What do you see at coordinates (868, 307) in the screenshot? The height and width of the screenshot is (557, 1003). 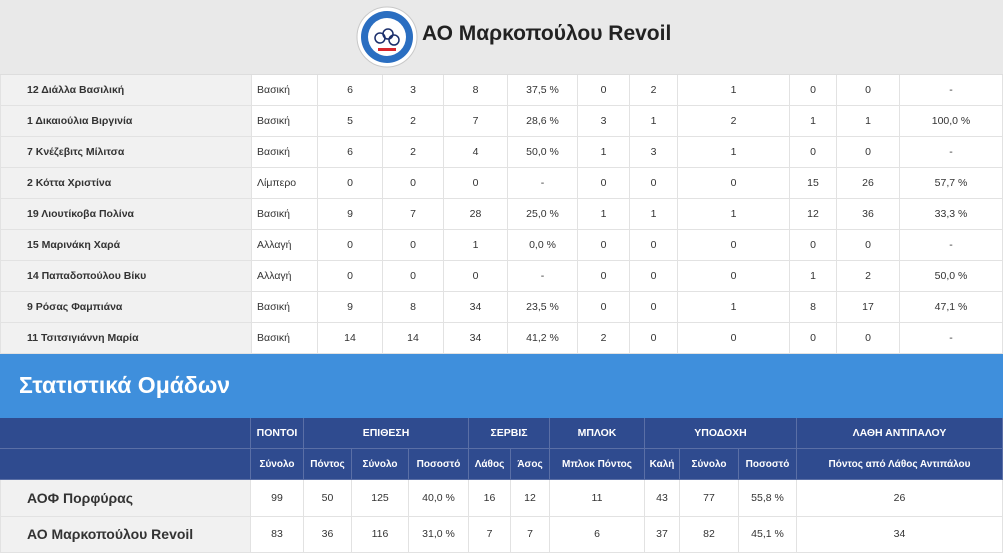 I see `stat-cell: 17` at bounding box center [868, 307].